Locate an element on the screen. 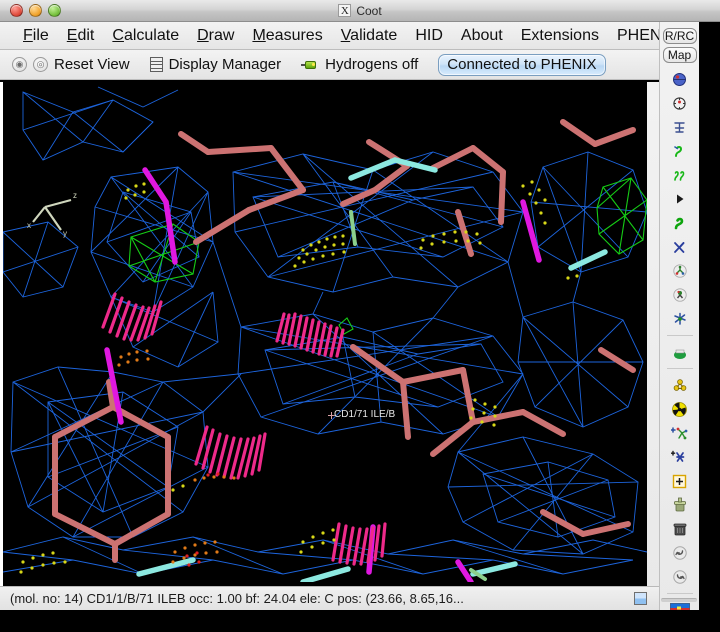 This screenshot has height=632, width=720. add-ot-icon is located at coordinates (680, 433).